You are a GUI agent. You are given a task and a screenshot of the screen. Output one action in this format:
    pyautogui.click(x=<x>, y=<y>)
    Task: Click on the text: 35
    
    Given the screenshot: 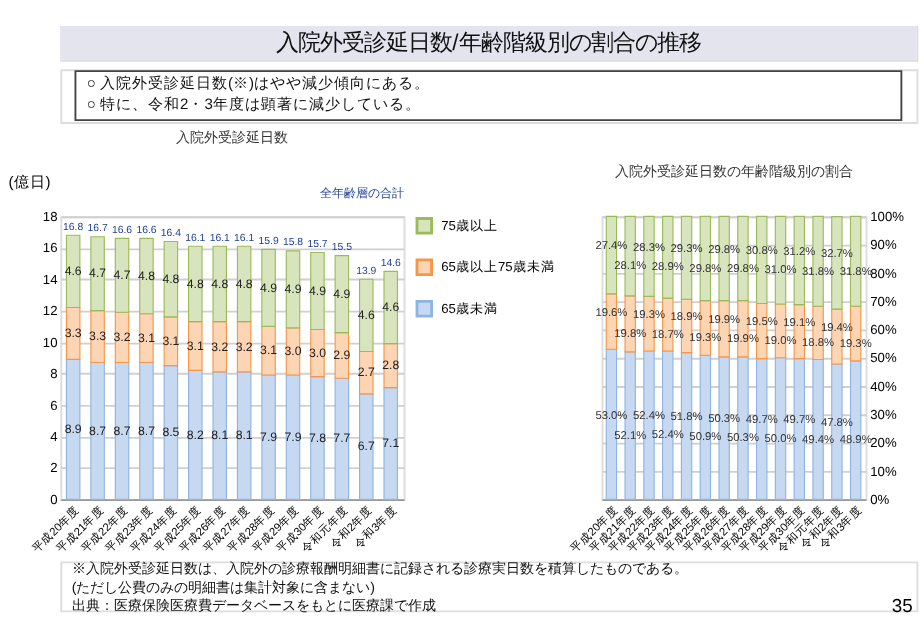 What is the action you would take?
    pyautogui.click(x=902, y=605)
    